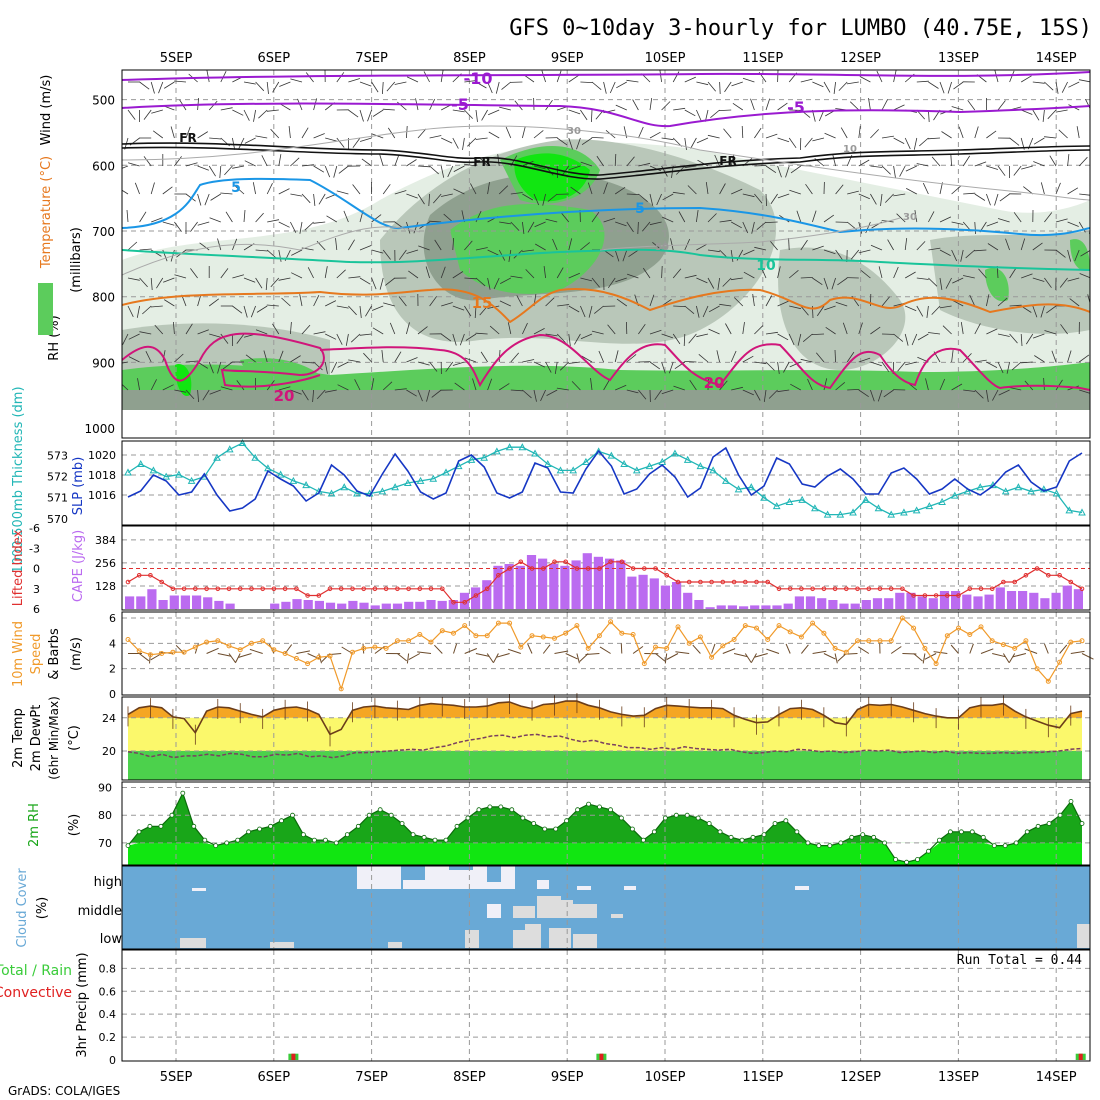 Image resolution: width=1100 pixels, height=1100 pixels. Describe the element at coordinates (606, 433) in the screenshot. I see `below-surface-region` at that location.